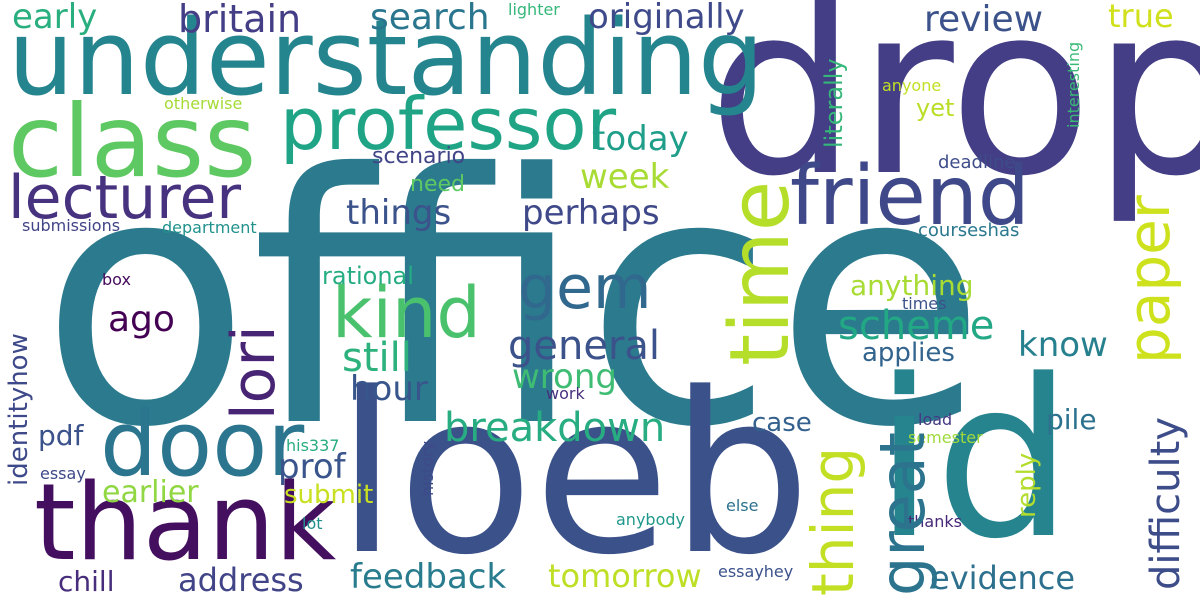  Describe the element at coordinates (945, 437) in the screenshot. I see `word-semester: semester` at that location.